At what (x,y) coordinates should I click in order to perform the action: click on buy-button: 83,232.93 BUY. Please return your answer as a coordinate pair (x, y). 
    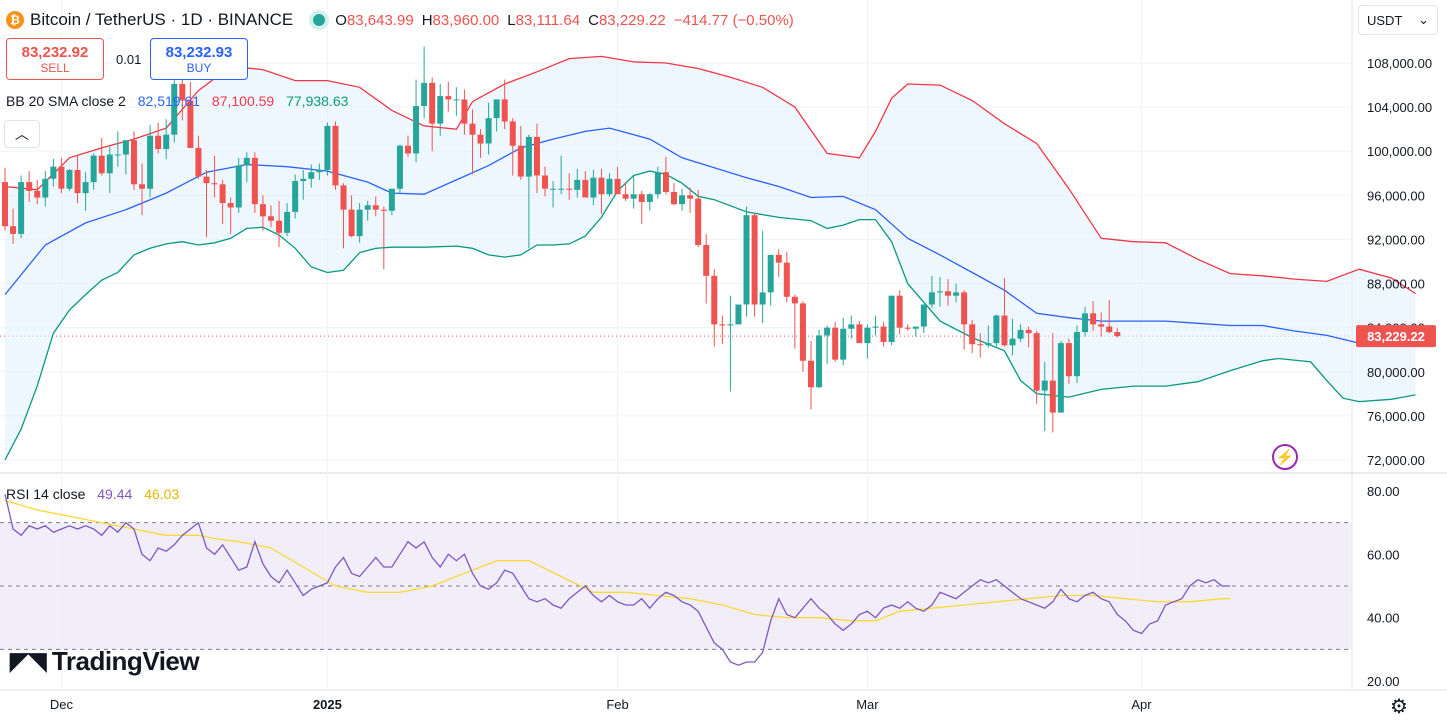
    Looking at the image, I should click on (199, 59).